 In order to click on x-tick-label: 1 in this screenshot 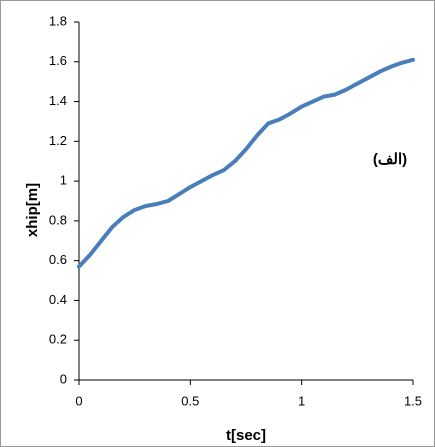, I will do `click(301, 400)`.